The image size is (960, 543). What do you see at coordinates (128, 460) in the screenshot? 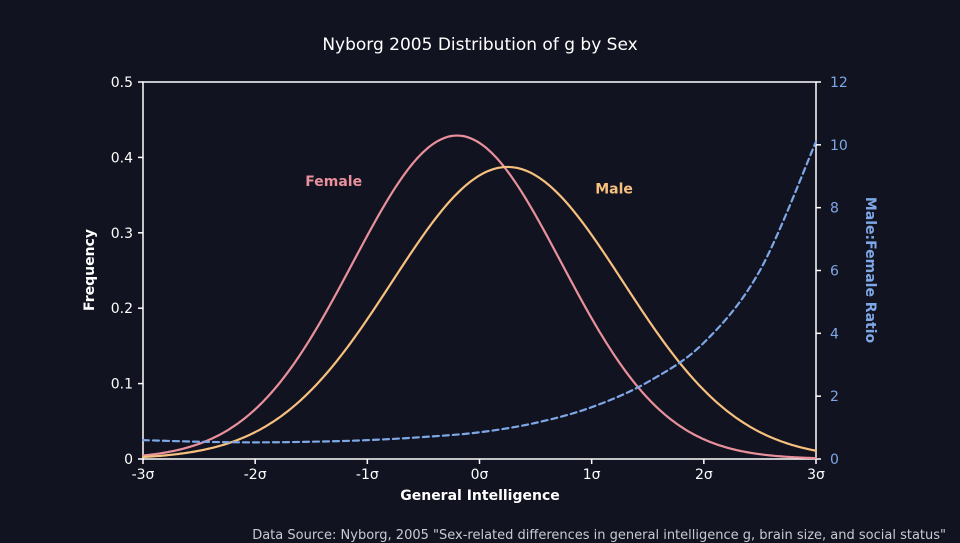
I see `y-tick-label: 0` at bounding box center [128, 460].